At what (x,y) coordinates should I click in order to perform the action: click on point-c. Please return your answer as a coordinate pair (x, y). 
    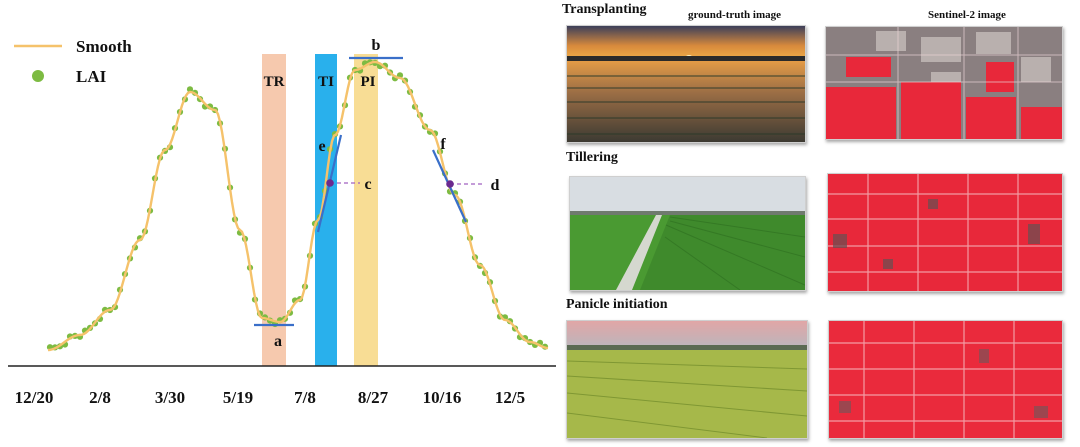
    Looking at the image, I should click on (330, 183).